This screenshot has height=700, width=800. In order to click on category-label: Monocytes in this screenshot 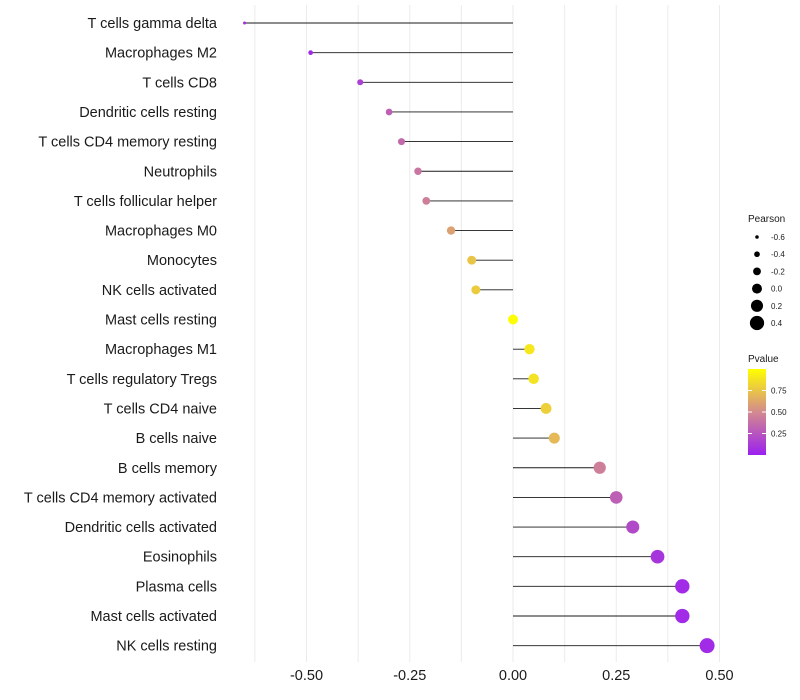, I will do `click(182, 261)`.